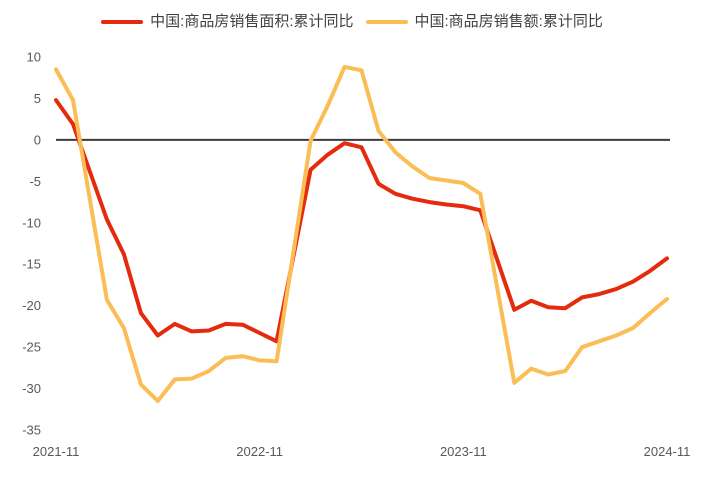 The width and height of the screenshot is (704, 483). I want to click on y-tick-label-10: 10, so click(34, 57).